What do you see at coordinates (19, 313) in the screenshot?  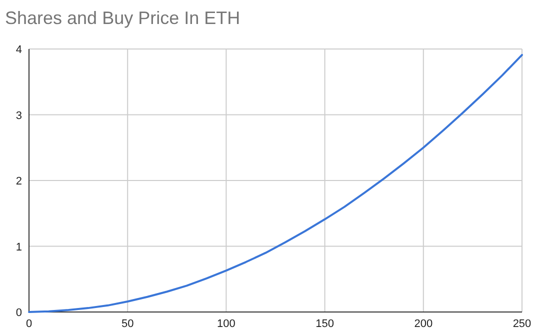 I see `y-tick-label: 0` at bounding box center [19, 313].